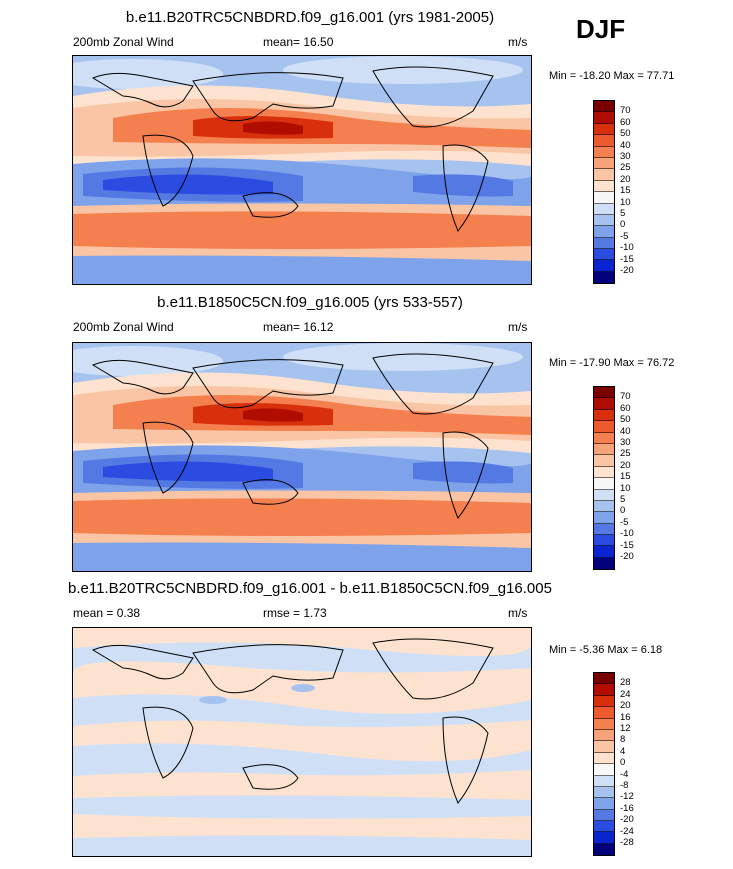  I want to click on colorbar-tick-label: 28, so click(625, 683).